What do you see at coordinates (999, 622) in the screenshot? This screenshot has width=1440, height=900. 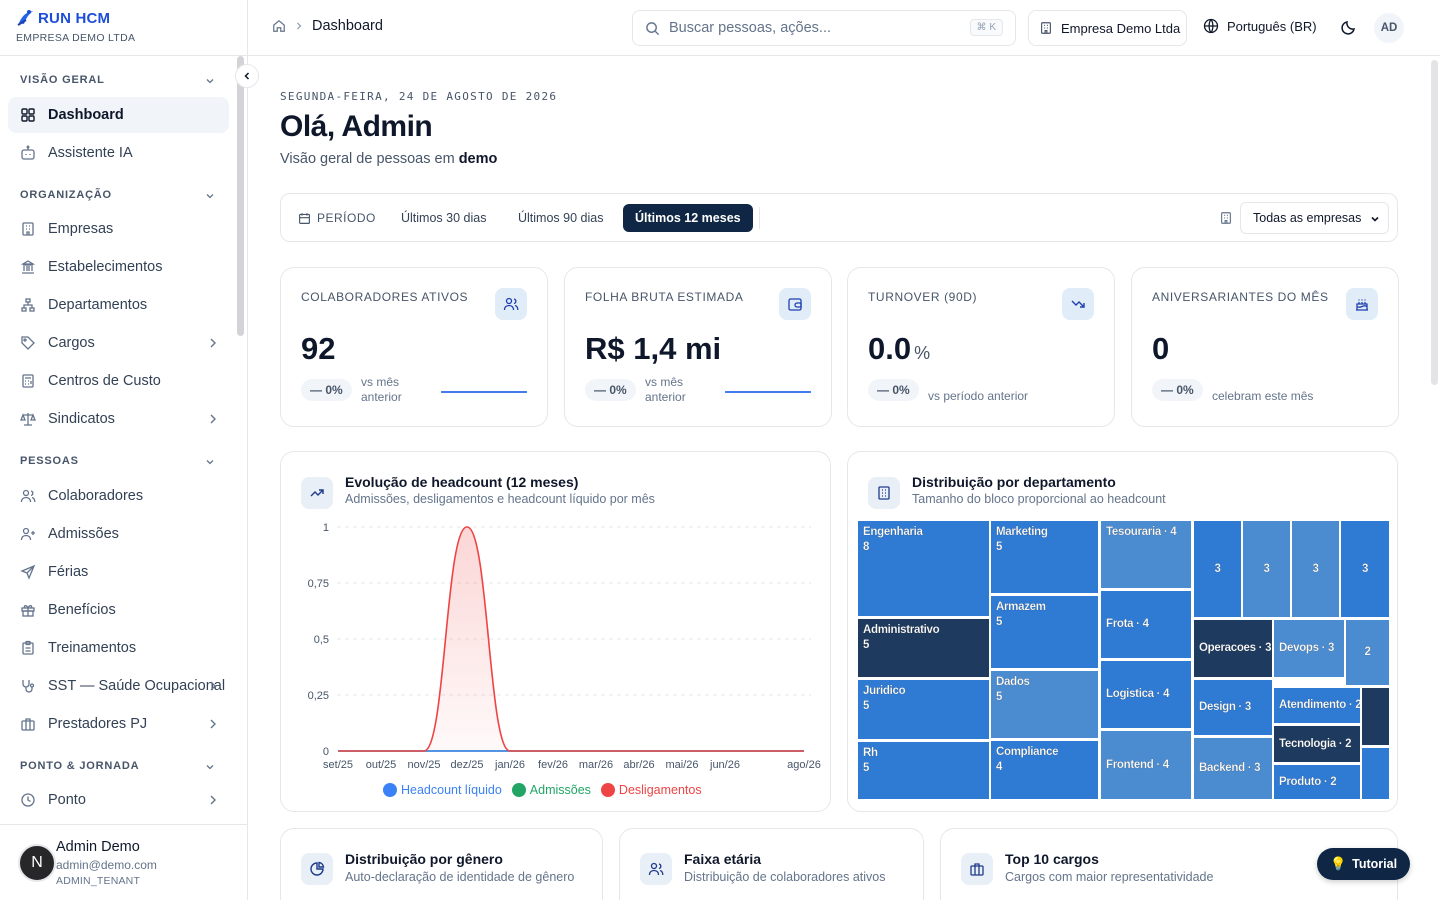 I see `cell-value: 5` at bounding box center [999, 622].